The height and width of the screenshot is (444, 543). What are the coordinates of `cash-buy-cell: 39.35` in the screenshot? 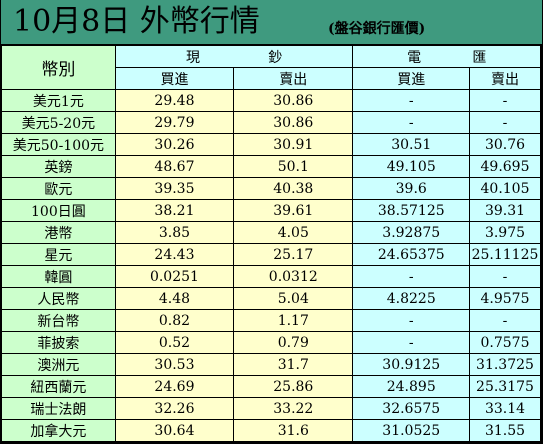 It's located at (174, 188).